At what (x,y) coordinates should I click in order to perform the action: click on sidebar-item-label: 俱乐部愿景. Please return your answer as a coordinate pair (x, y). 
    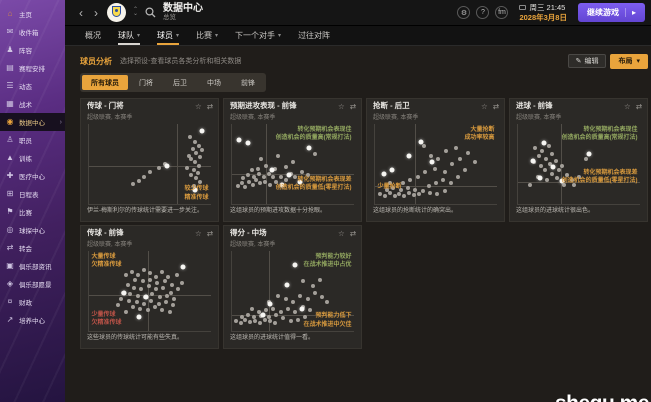
    Looking at the image, I should click on (35, 285).